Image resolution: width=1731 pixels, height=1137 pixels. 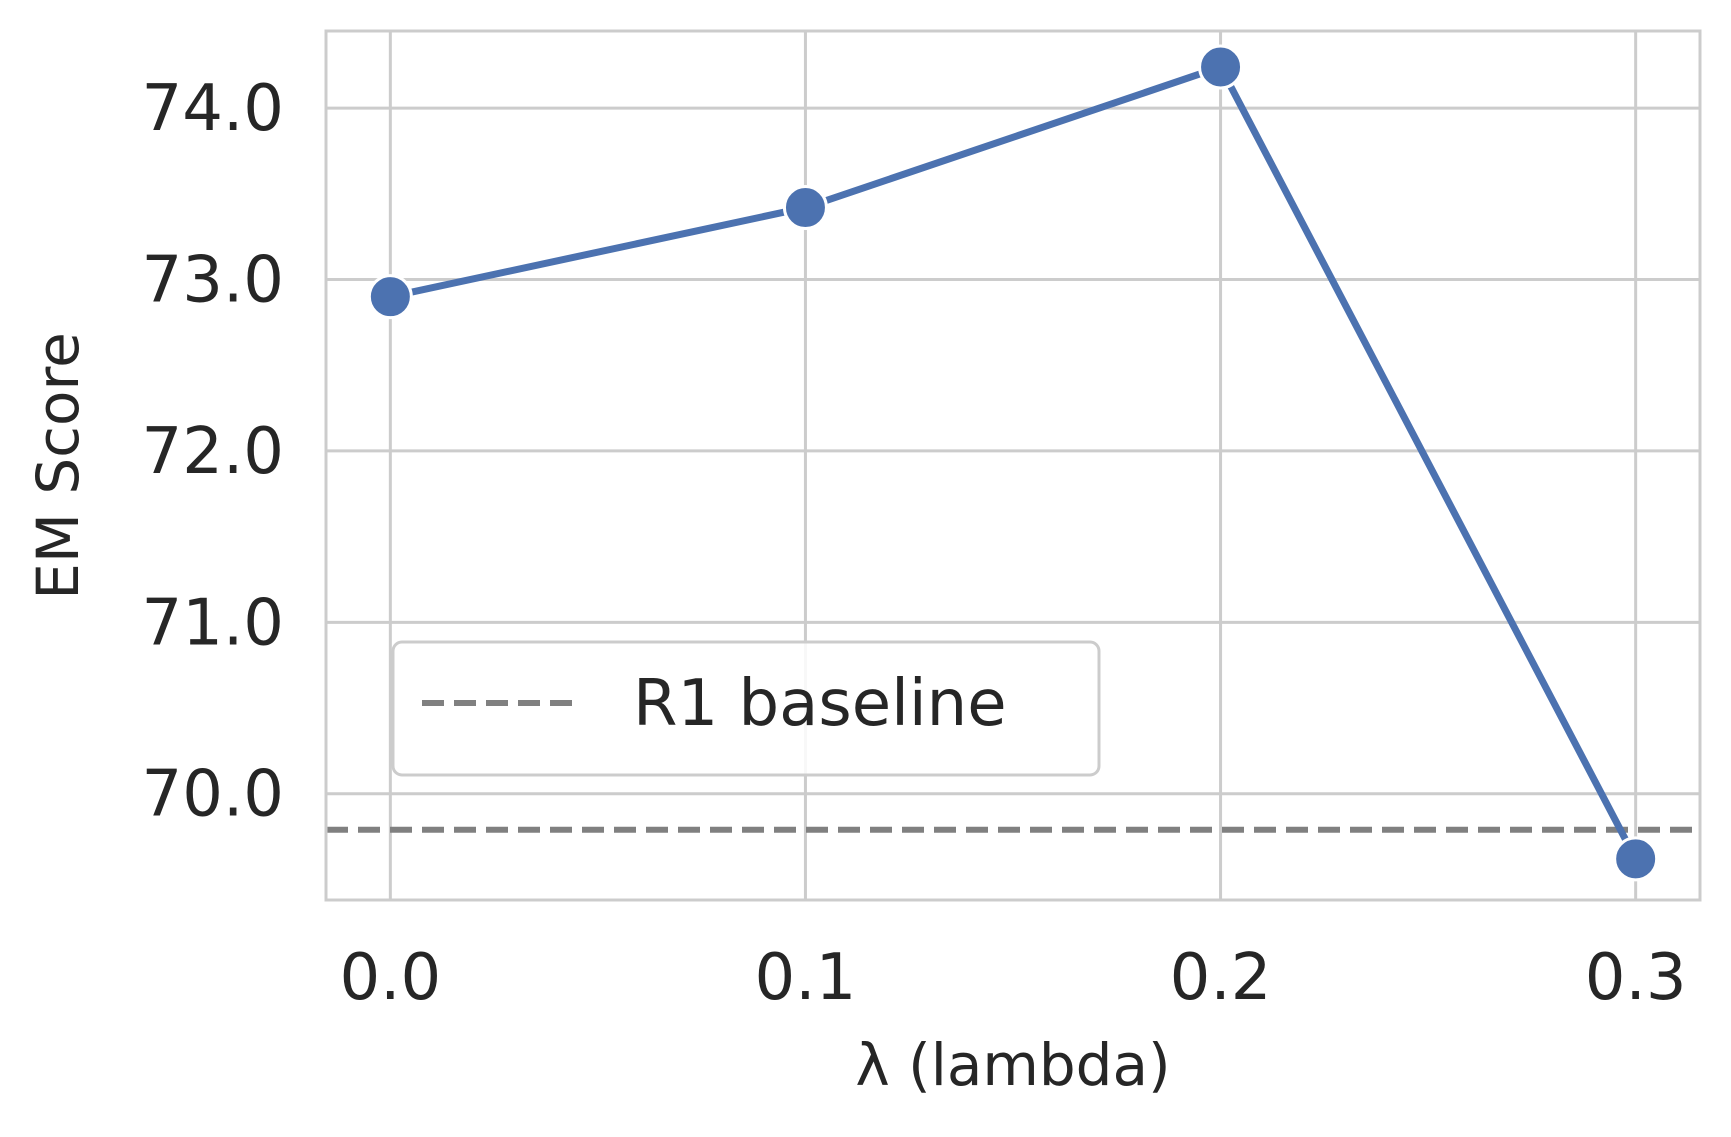 What do you see at coordinates (820, 704) in the screenshot?
I see `legend-label-r1-baseline: R1 baseline` at bounding box center [820, 704].